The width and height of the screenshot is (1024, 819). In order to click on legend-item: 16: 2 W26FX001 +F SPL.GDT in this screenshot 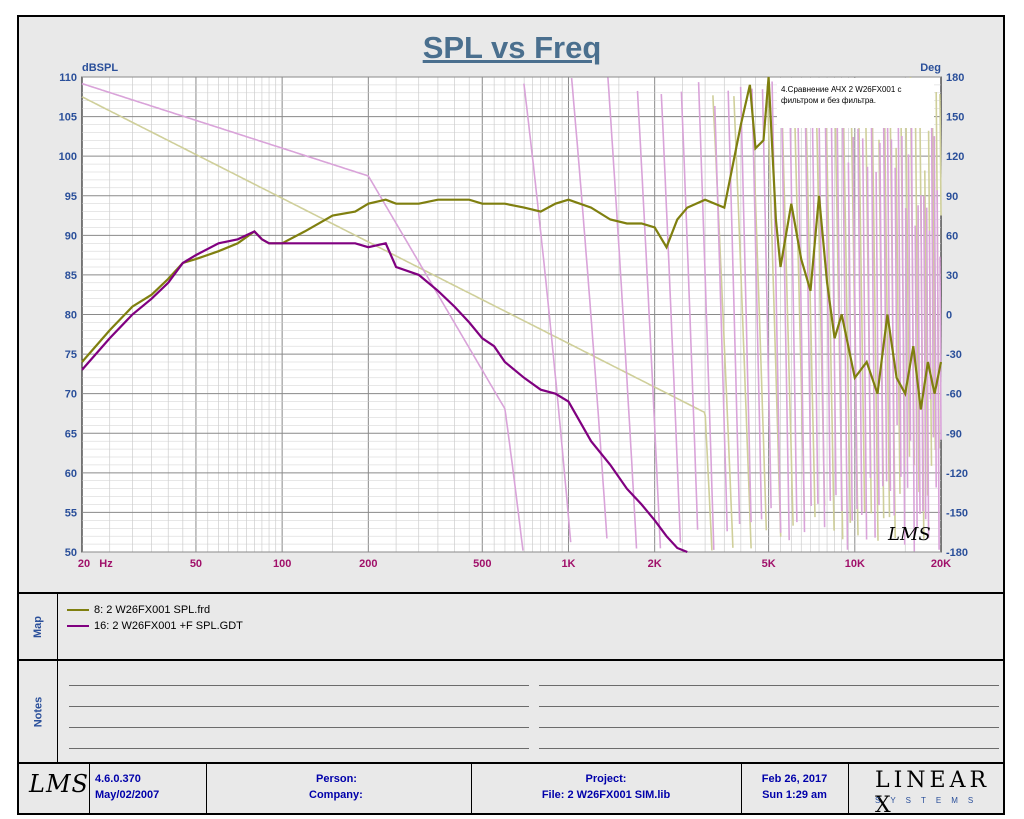, I will do `click(155, 626)`.